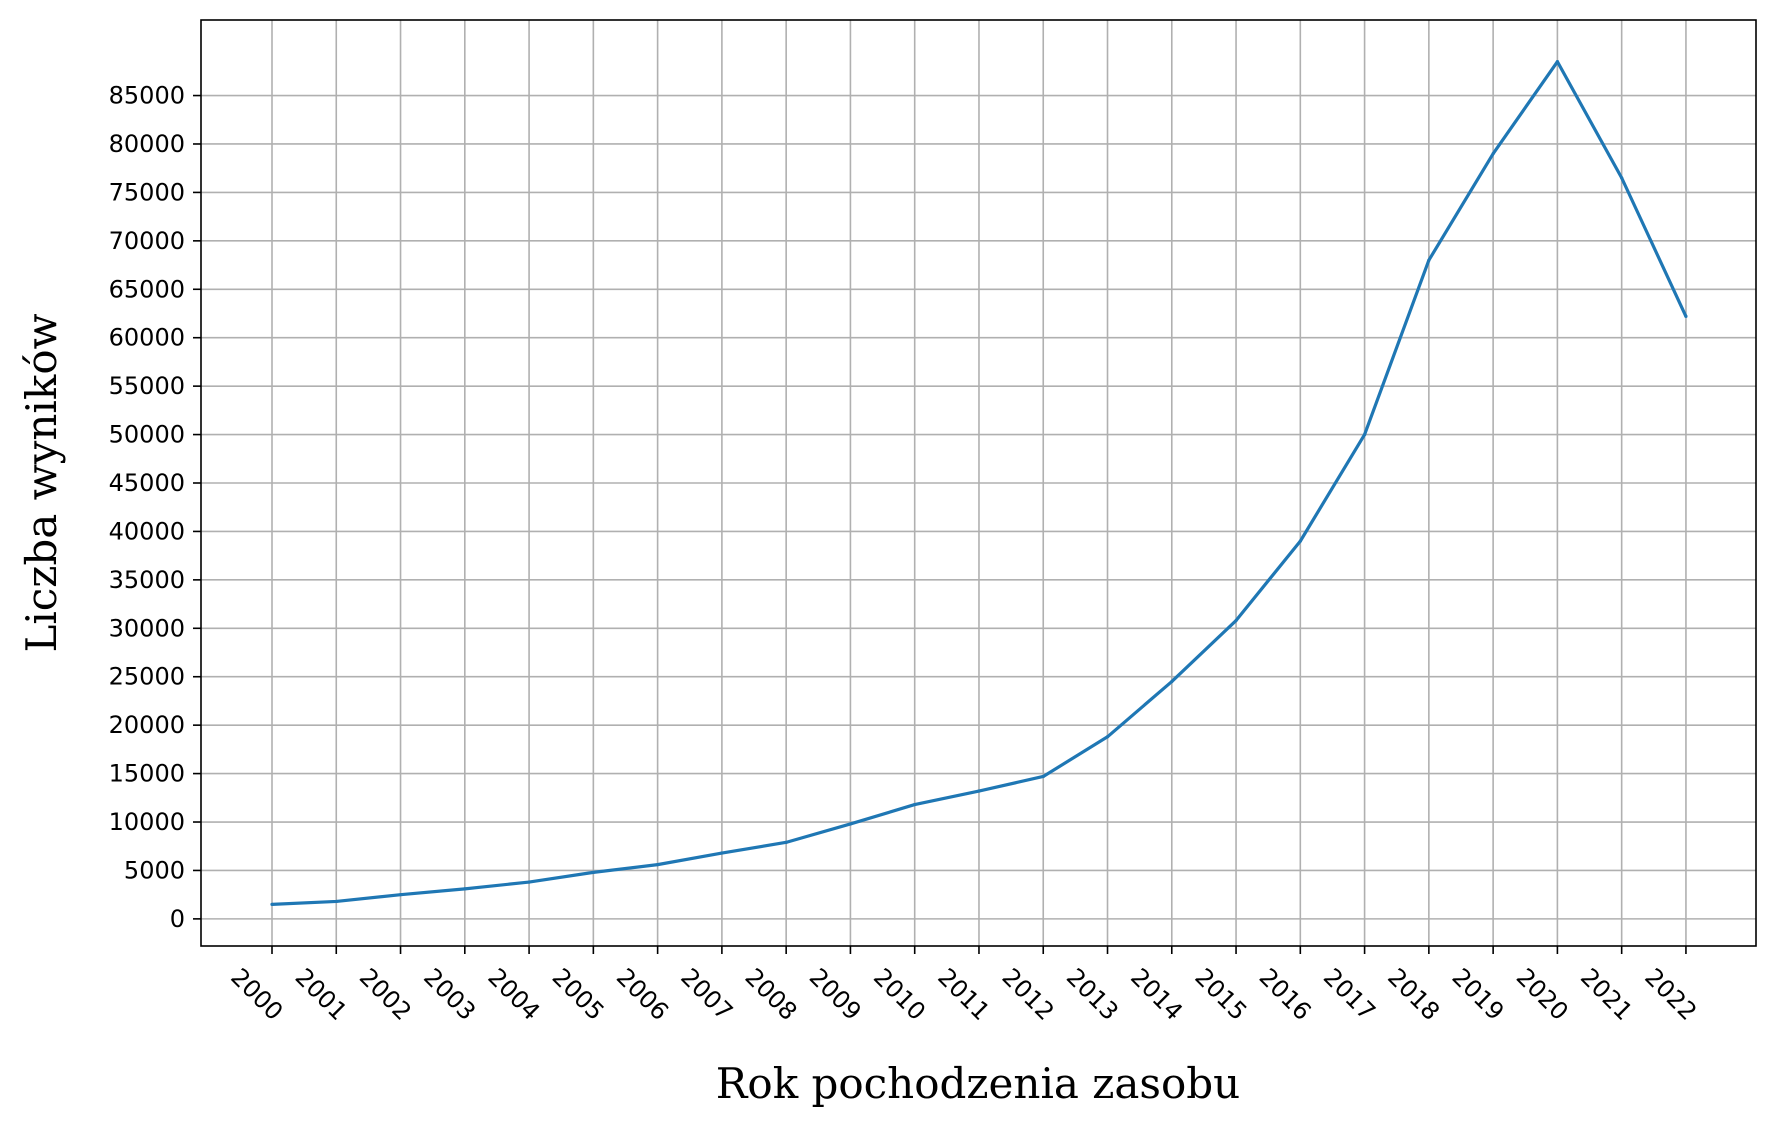 The width and height of the screenshot is (1771, 1124). What do you see at coordinates (147, 483) in the screenshot?
I see `y-tick-label: 45000` at bounding box center [147, 483].